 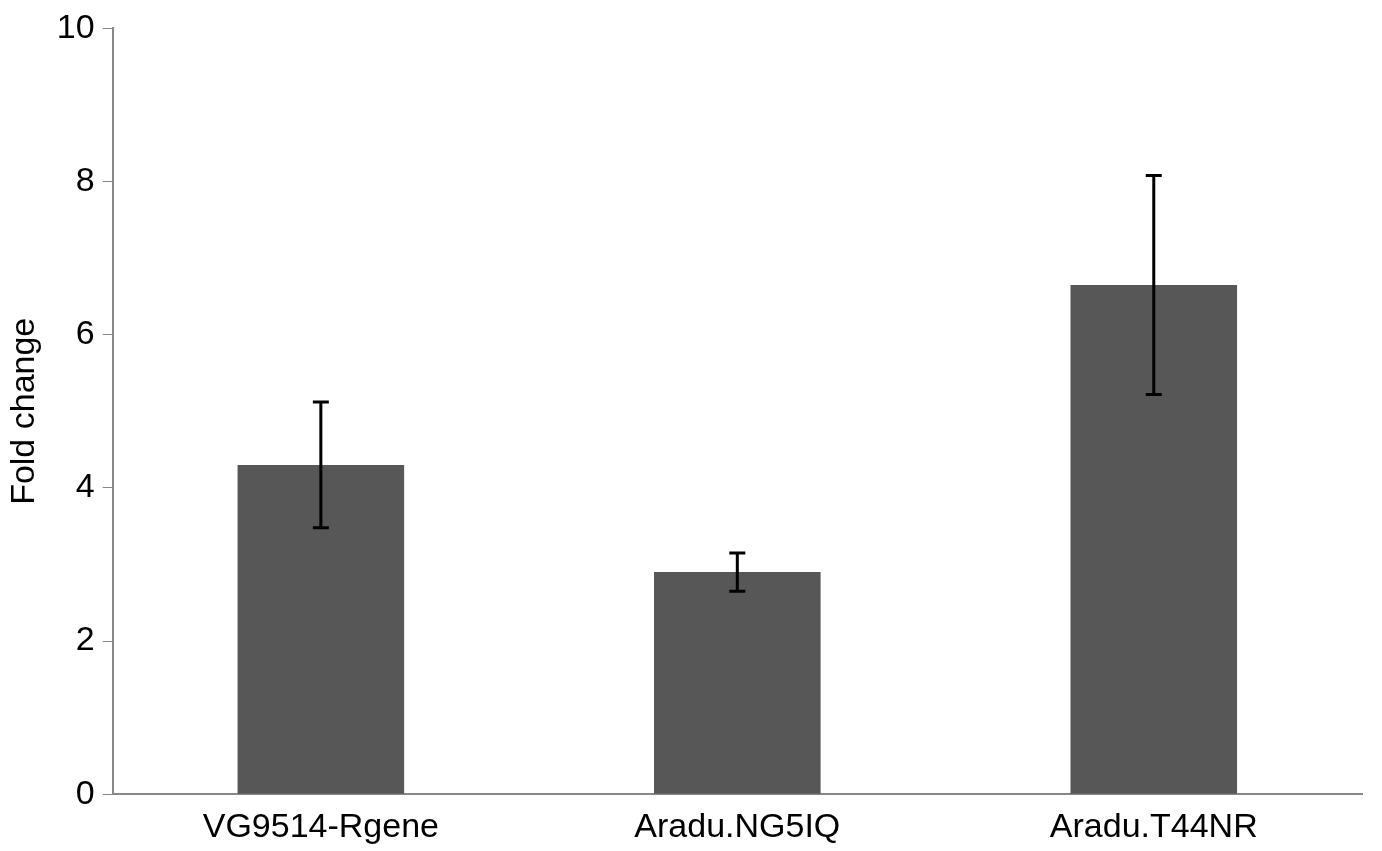 What do you see at coordinates (75, 25) in the screenshot?
I see `y-tick-label: 10` at bounding box center [75, 25].